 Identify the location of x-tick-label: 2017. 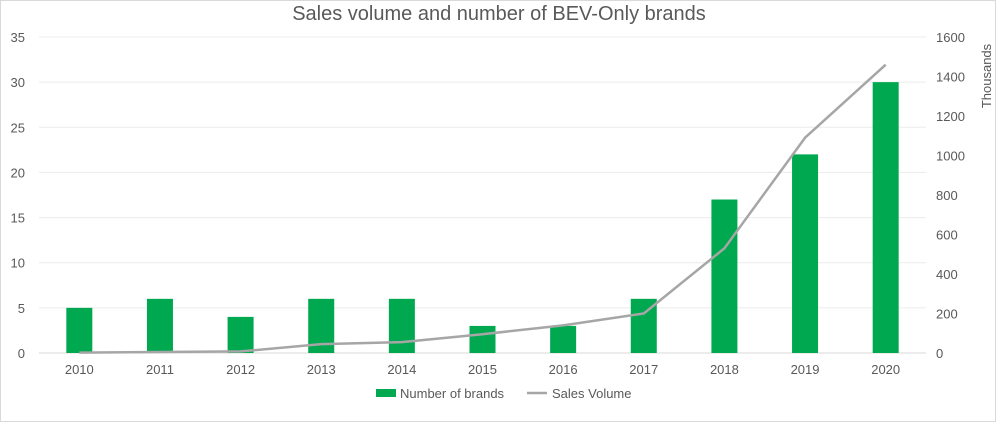
(643, 369).